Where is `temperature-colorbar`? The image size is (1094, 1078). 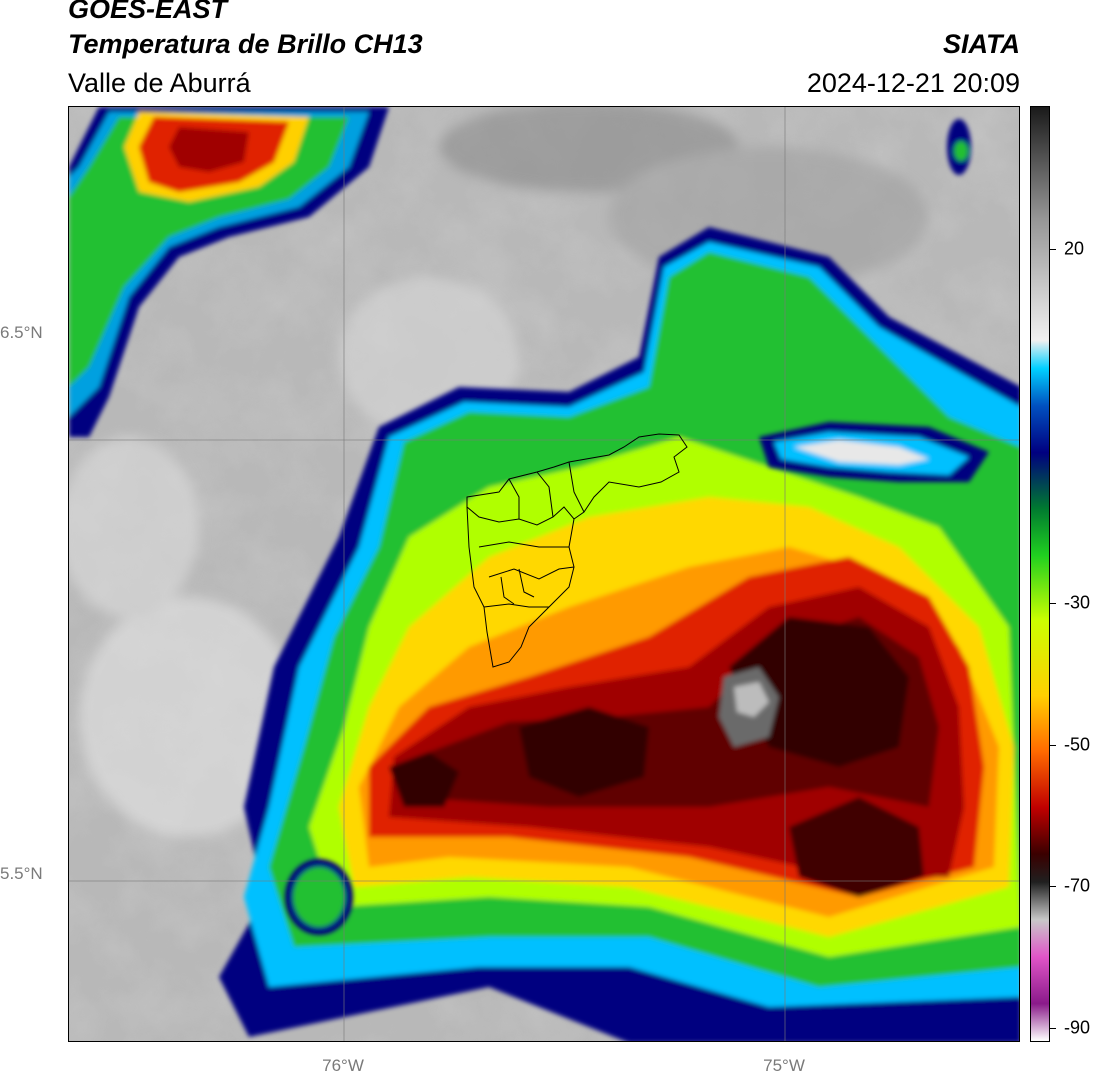 temperature-colorbar is located at coordinates (1040, 574).